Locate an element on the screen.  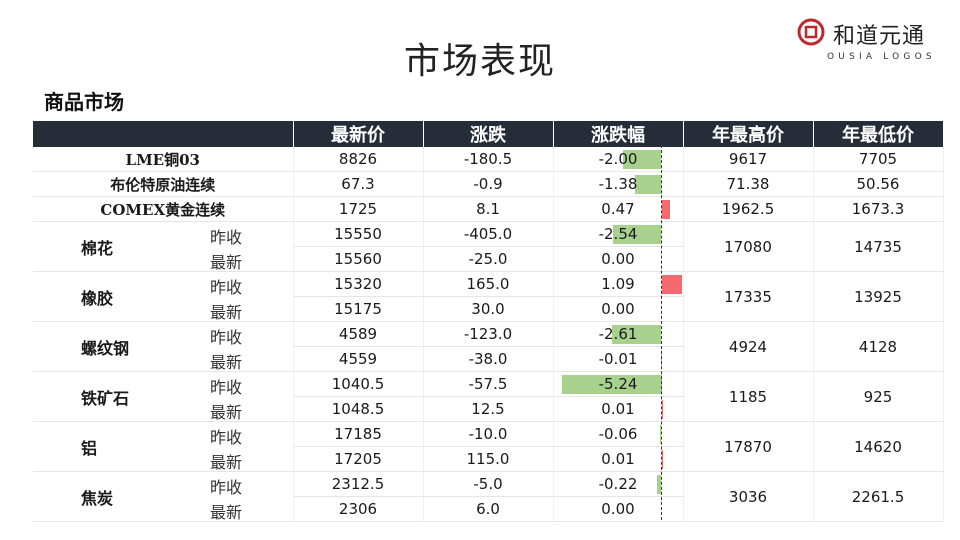
year-low-cell: 14735 is located at coordinates (878, 246).